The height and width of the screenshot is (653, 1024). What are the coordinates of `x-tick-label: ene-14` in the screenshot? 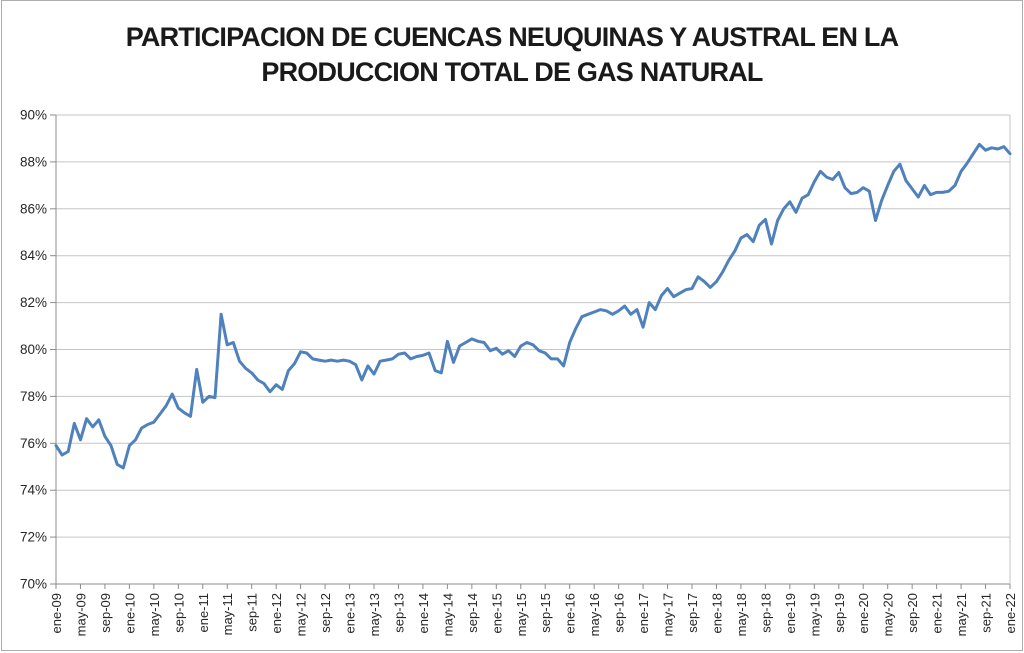 It's located at (423, 613).